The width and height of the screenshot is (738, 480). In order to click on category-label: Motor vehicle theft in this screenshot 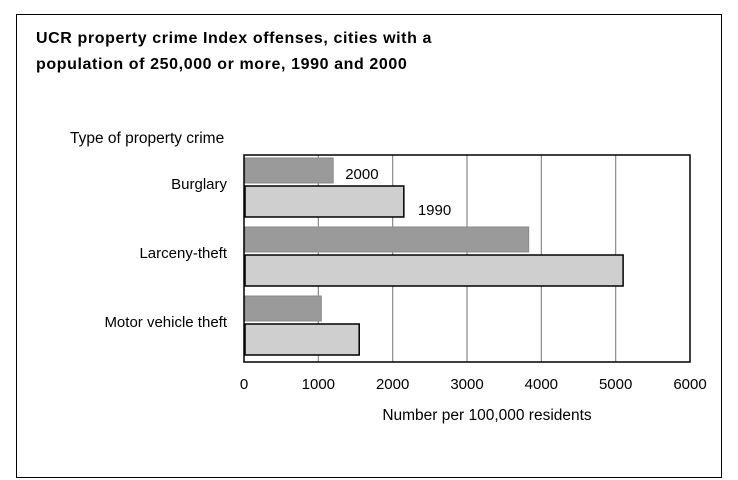, I will do `click(165, 322)`.